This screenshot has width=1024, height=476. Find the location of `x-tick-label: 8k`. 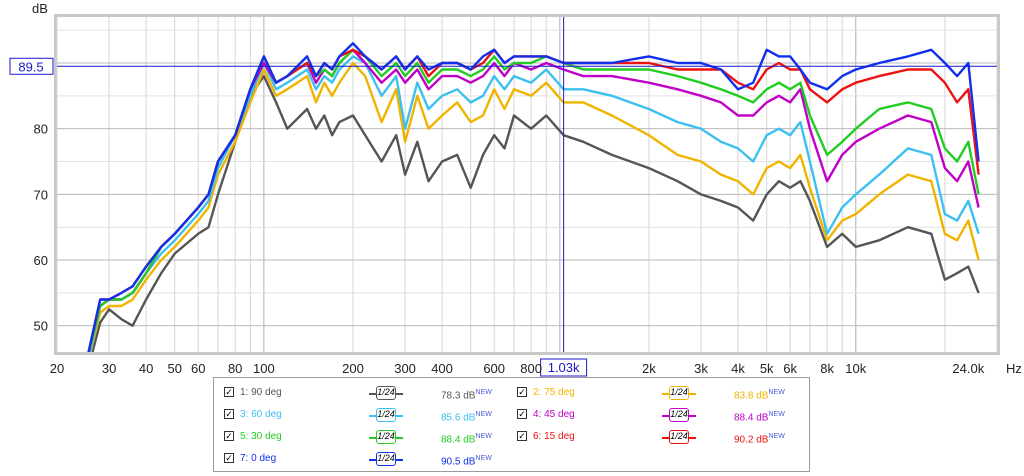

x-tick-label: 8k is located at coordinates (827, 368).